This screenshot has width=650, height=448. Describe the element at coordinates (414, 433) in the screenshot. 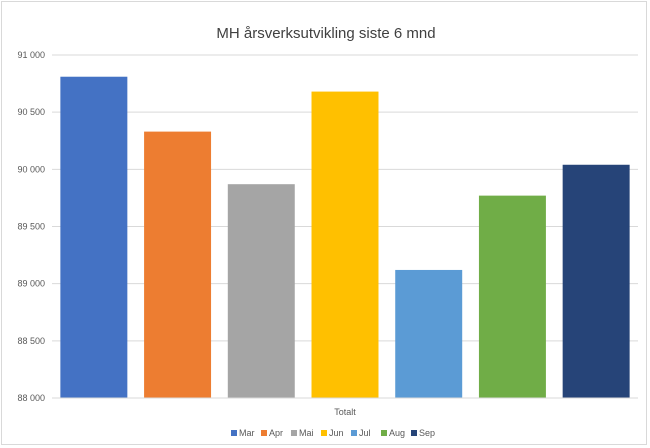

I see `legend-swatch-sep` at that location.